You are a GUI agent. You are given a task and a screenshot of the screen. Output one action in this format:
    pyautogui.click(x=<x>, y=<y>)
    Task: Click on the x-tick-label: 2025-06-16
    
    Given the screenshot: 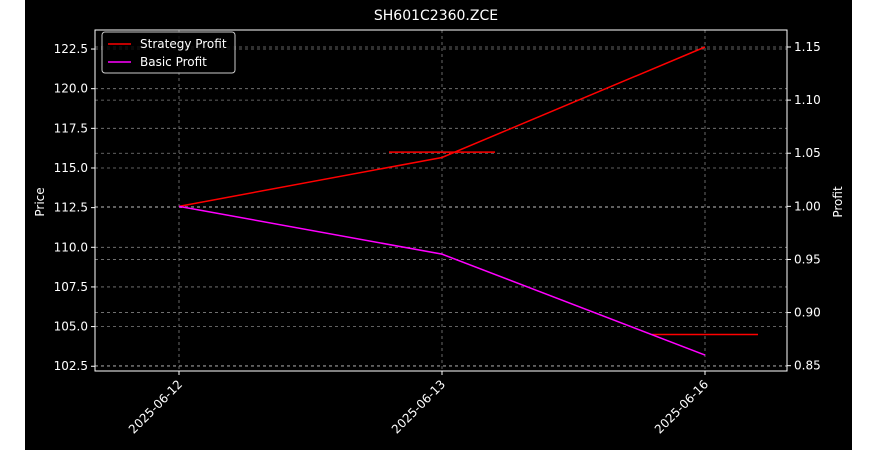 What is the action you would take?
    pyautogui.click(x=681, y=406)
    